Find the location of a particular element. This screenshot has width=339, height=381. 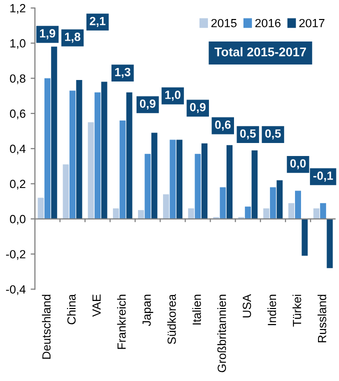

annotation: 1,0 is located at coordinates (172, 95).